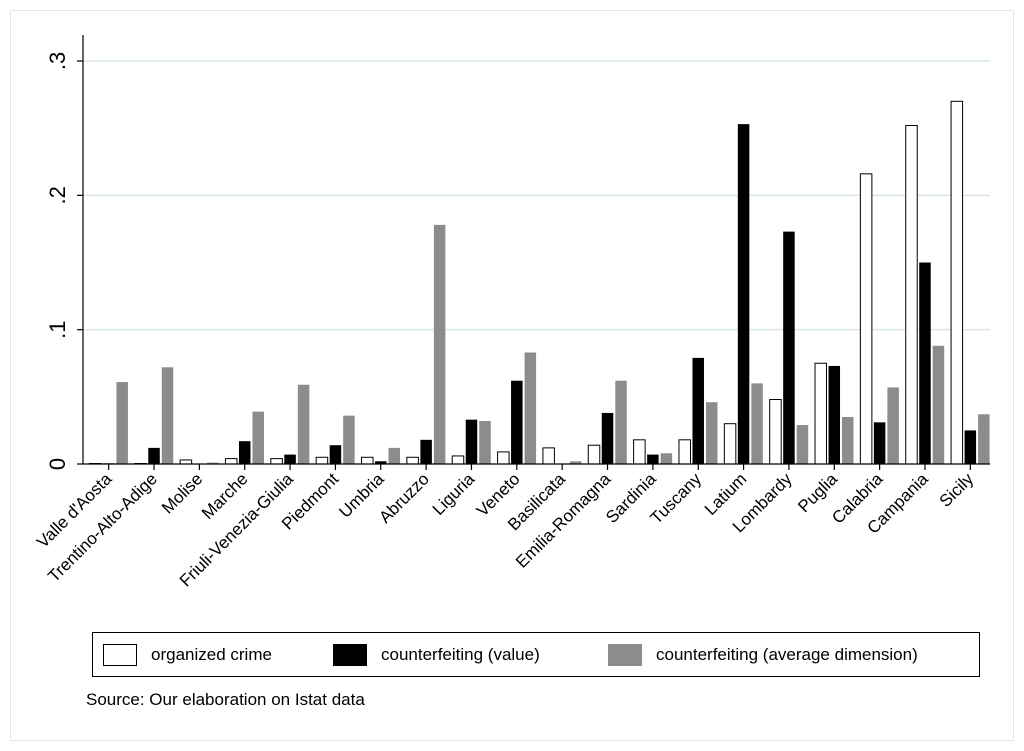 The image size is (1024, 751). I want to click on legend-label-organized-crime: organized crime, so click(211, 654).